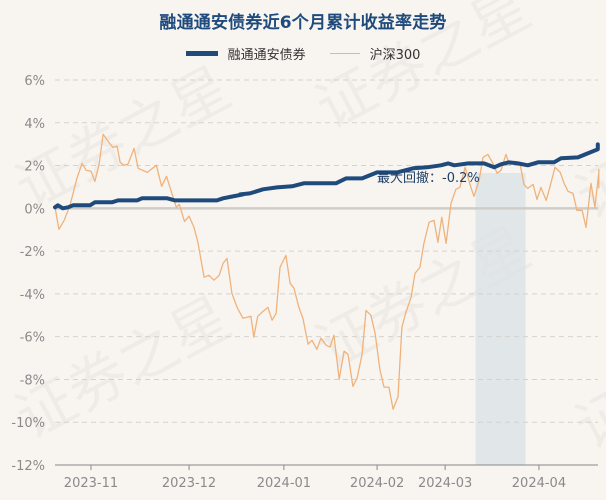 This screenshot has height=500, width=606. What do you see at coordinates (34, 124) in the screenshot?
I see `y-tick-label: 4%` at bounding box center [34, 124].